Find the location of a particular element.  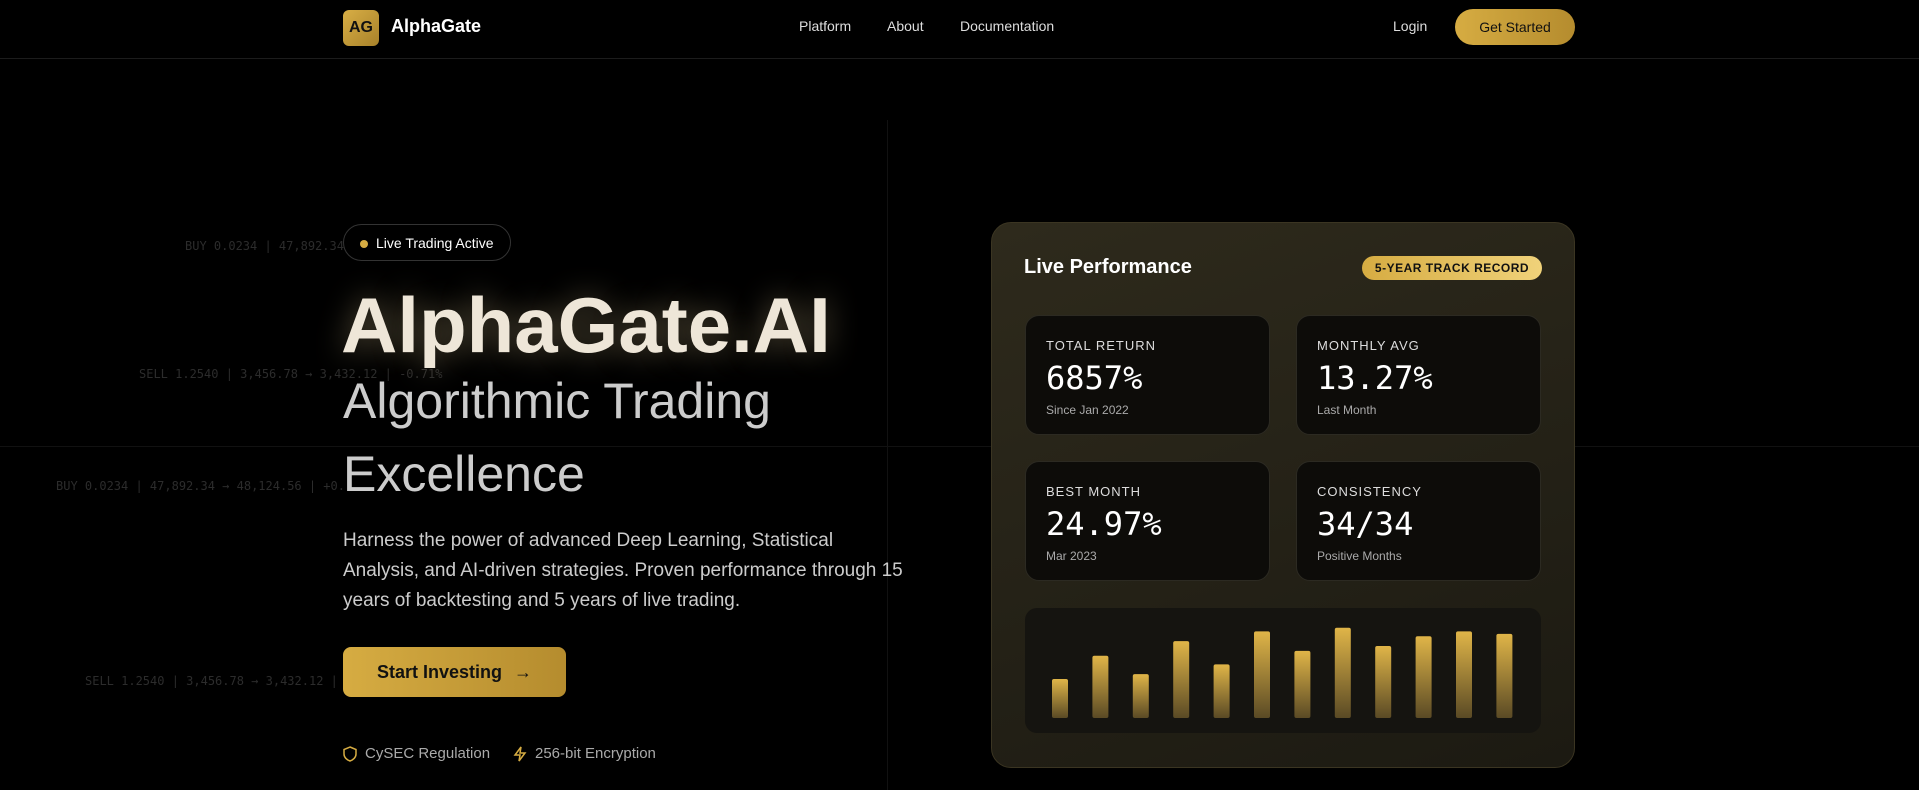

card-title: Live Performance is located at coordinates (1108, 267).